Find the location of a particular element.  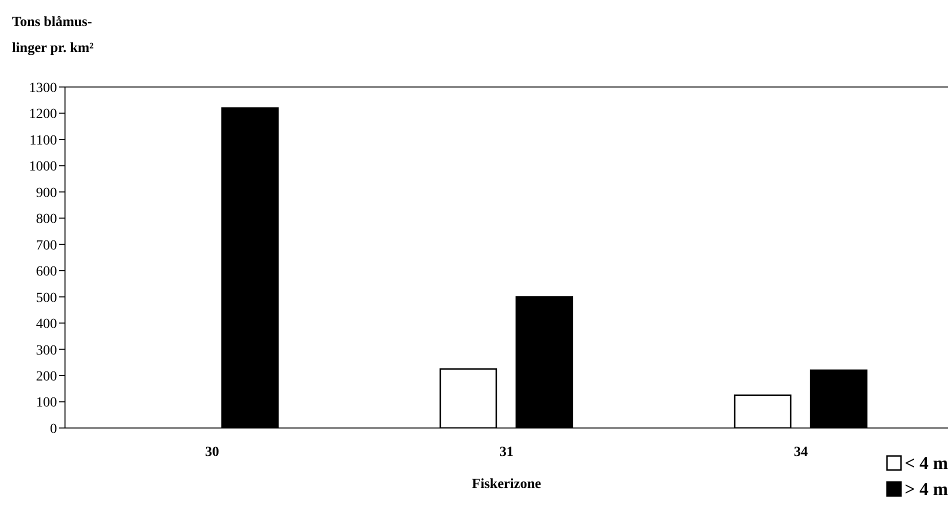

y-tick-label: 800 is located at coordinates (46, 220).